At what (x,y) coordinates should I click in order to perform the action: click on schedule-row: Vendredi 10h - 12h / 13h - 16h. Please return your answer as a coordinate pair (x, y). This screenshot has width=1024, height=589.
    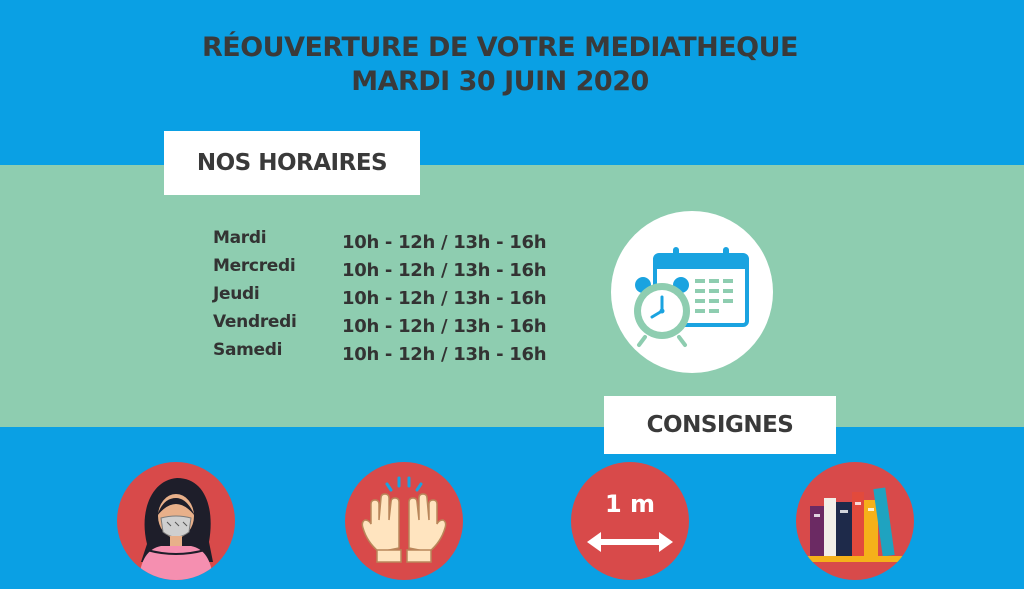
    Looking at the image, I should click on (512, 326).